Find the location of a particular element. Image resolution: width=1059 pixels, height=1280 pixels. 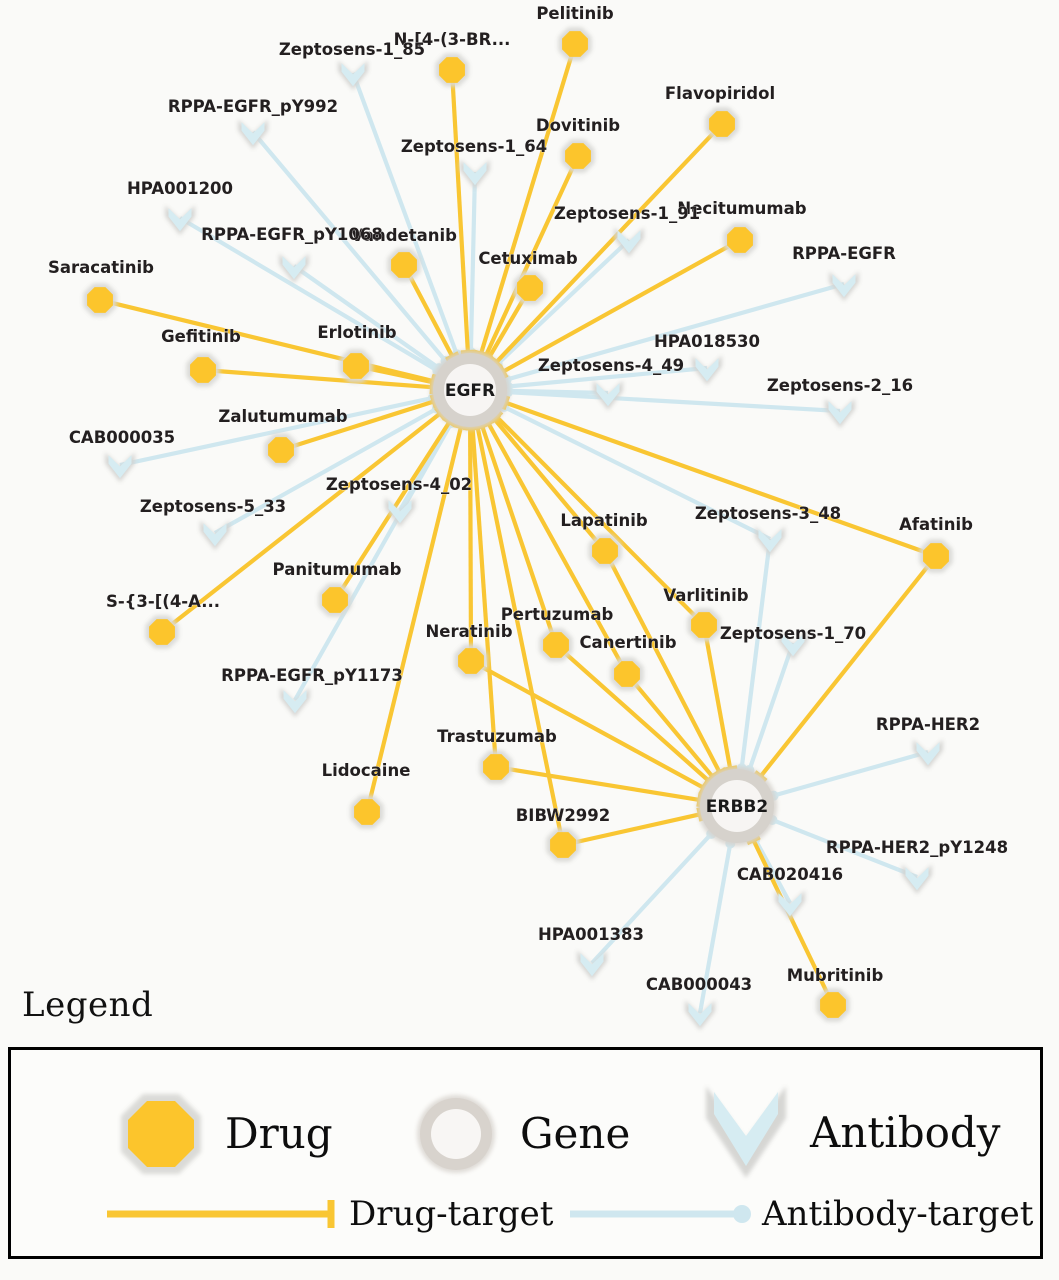

drug-node-afatinib is located at coordinates (936, 556).